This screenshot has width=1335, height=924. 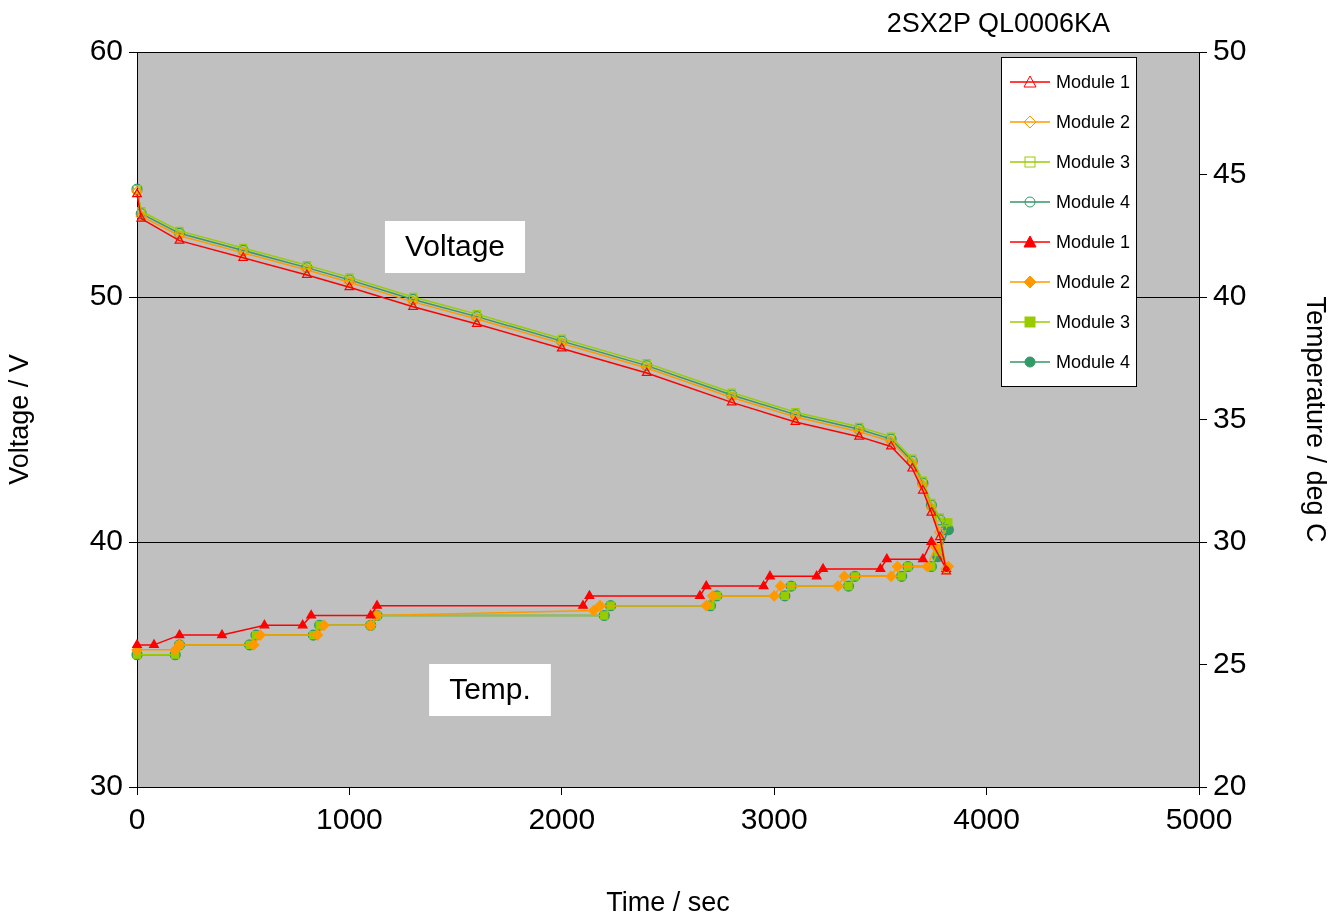 I want to click on x-tick-label: 1000, so click(x=349, y=819).